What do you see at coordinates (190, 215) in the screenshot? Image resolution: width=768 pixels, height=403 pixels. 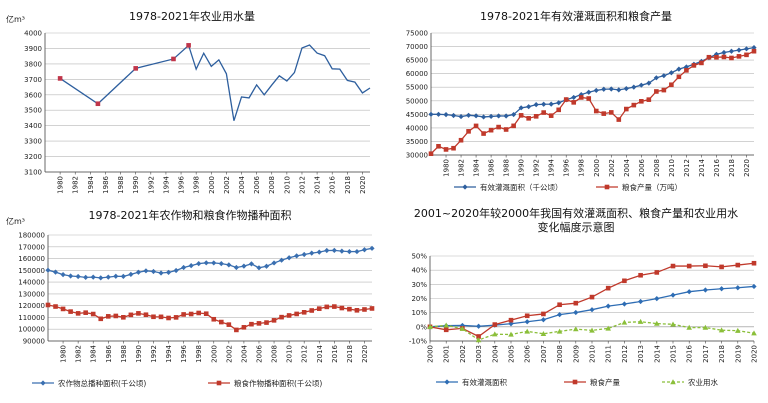 I see `chart-title: 1978-2021年农作物和粮食作物播种面积` at bounding box center [190, 215].